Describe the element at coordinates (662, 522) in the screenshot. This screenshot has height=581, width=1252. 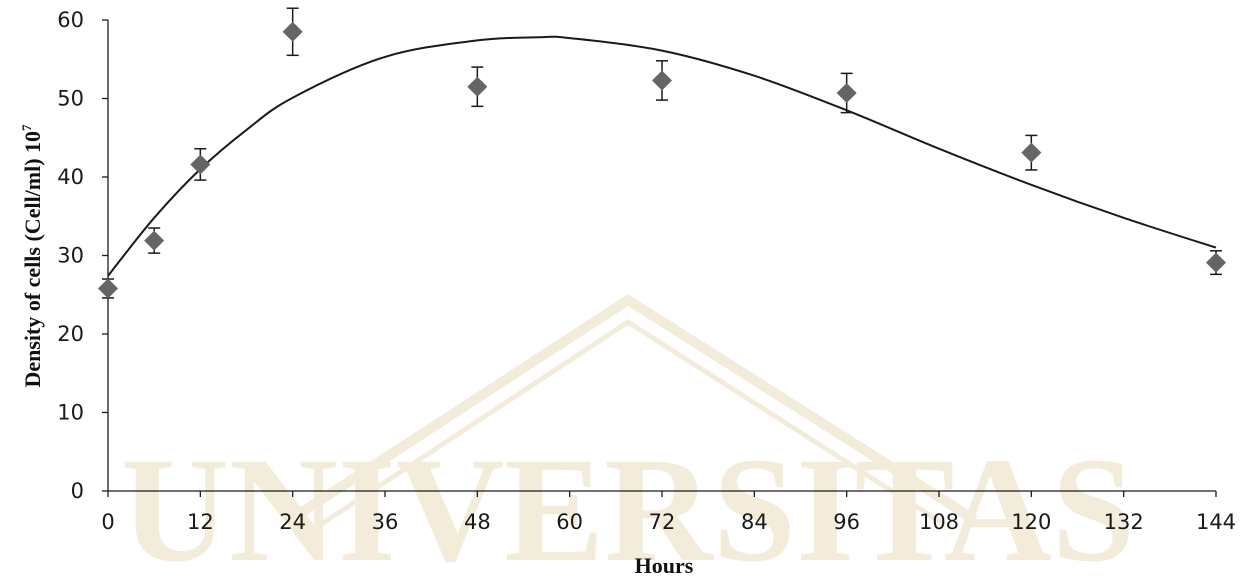
I see `x-tick-label: 72` at that location.